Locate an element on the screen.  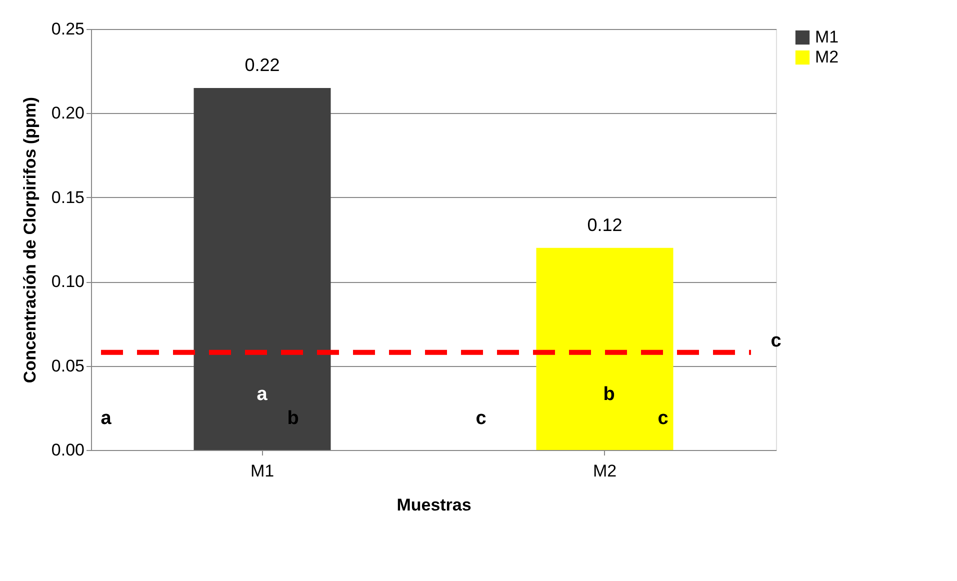
y-tick-label: 0.05 is located at coordinates (67, 366).